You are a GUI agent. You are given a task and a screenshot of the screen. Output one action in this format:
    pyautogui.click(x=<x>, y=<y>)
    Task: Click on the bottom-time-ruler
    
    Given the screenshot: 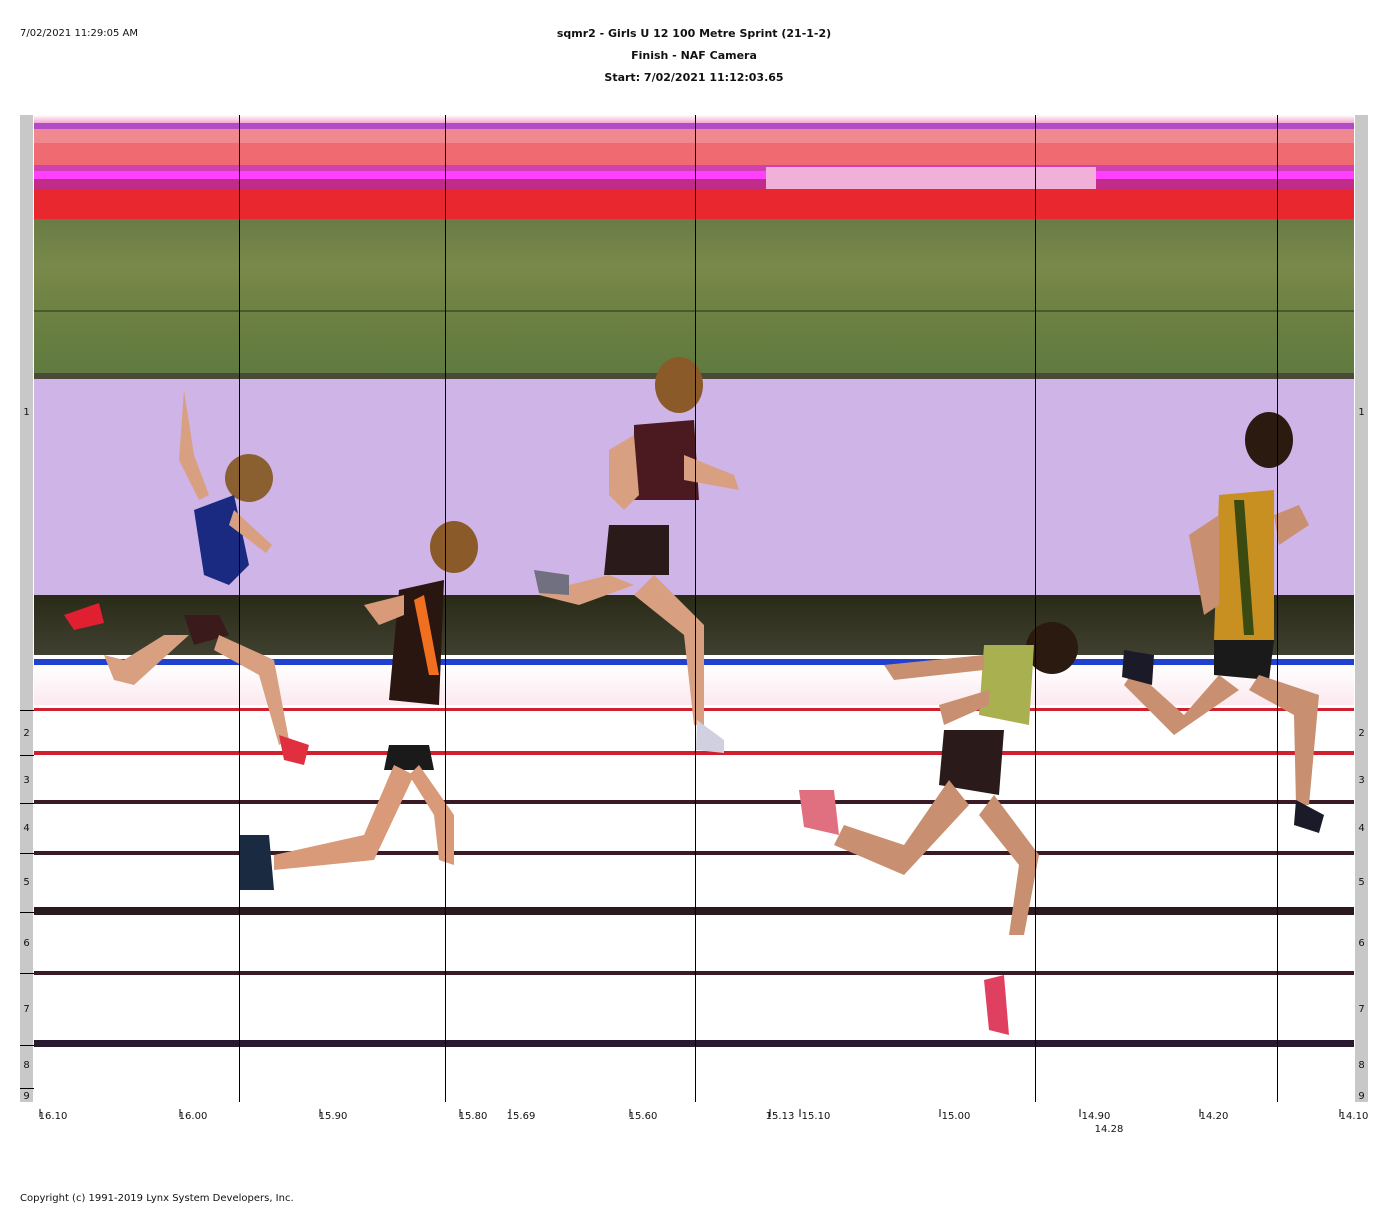 What is the action you would take?
    pyautogui.click(x=694, y=1109)
    